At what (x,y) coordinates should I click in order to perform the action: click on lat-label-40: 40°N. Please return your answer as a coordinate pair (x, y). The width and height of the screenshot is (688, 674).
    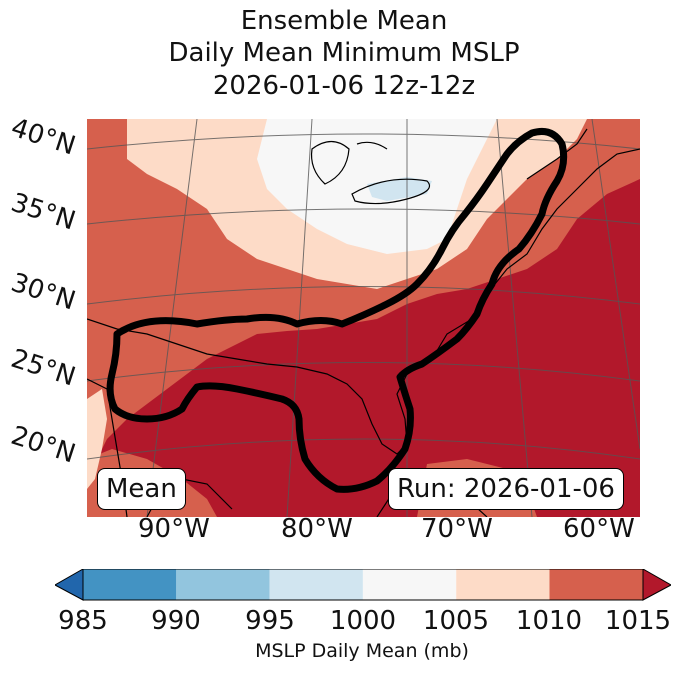
    Looking at the image, I should click on (43, 137).